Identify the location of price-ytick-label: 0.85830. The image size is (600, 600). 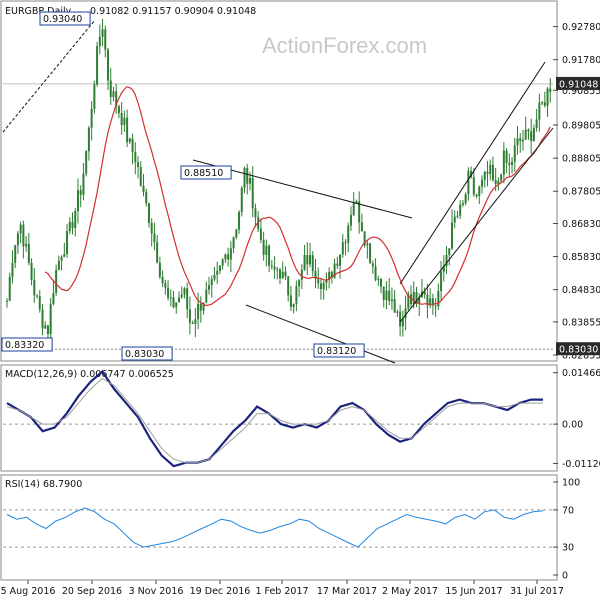
(581, 257).